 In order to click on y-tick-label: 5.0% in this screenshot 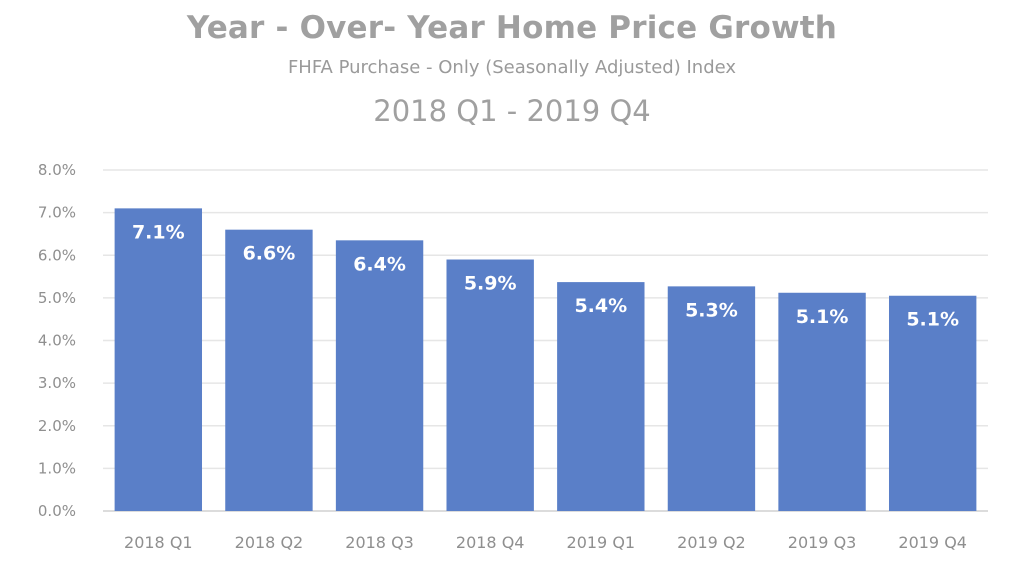, I will do `click(57, 298)`.